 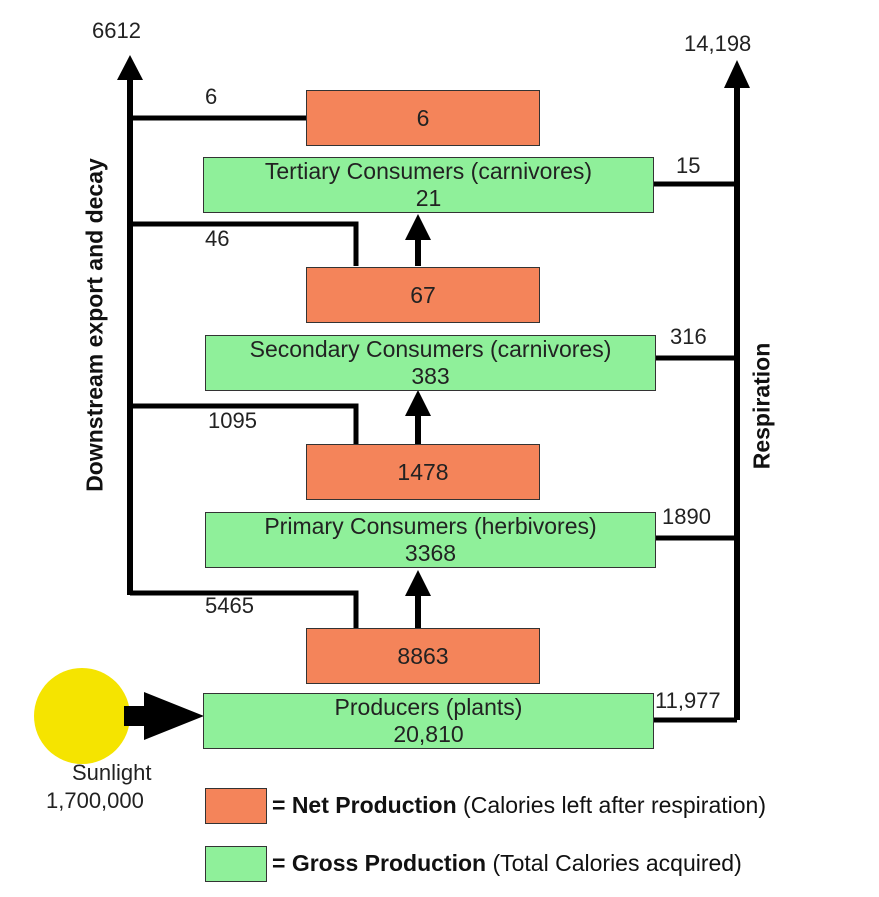 What do you see at coordinates (211, 96) in the screenshot?
I see `export-value-tertiary: 6` at bounding box center [211, 96].